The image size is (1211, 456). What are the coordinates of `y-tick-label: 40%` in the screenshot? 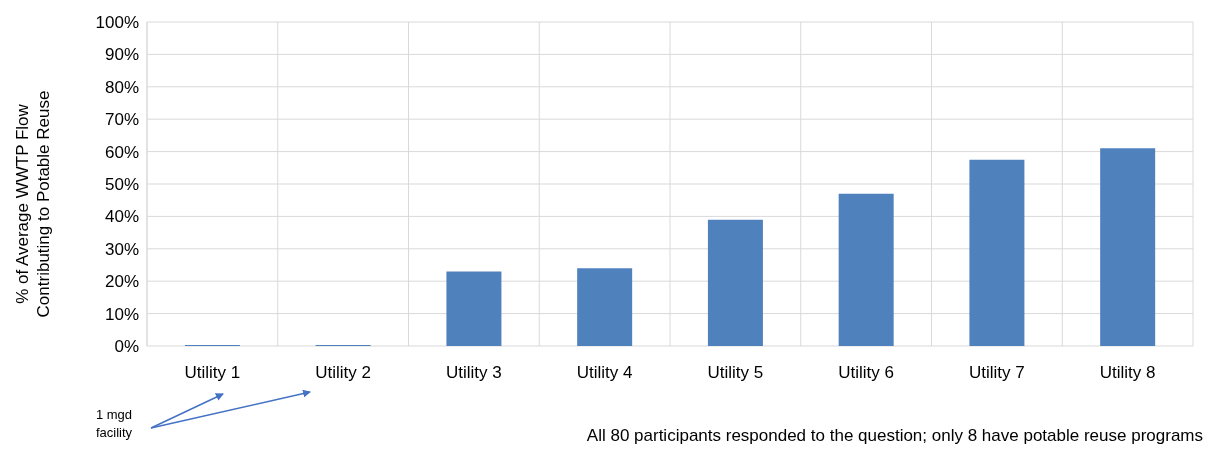 It's located at (121, 217).